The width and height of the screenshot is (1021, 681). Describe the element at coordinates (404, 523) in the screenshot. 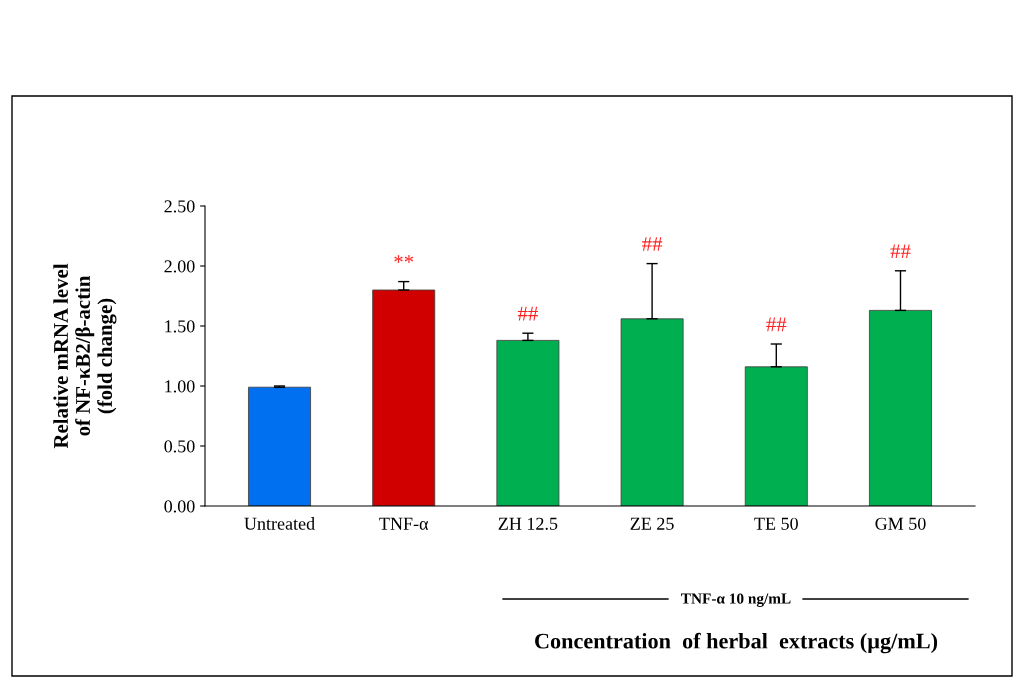

I see `x-tick-label: TNF-α` at that location.